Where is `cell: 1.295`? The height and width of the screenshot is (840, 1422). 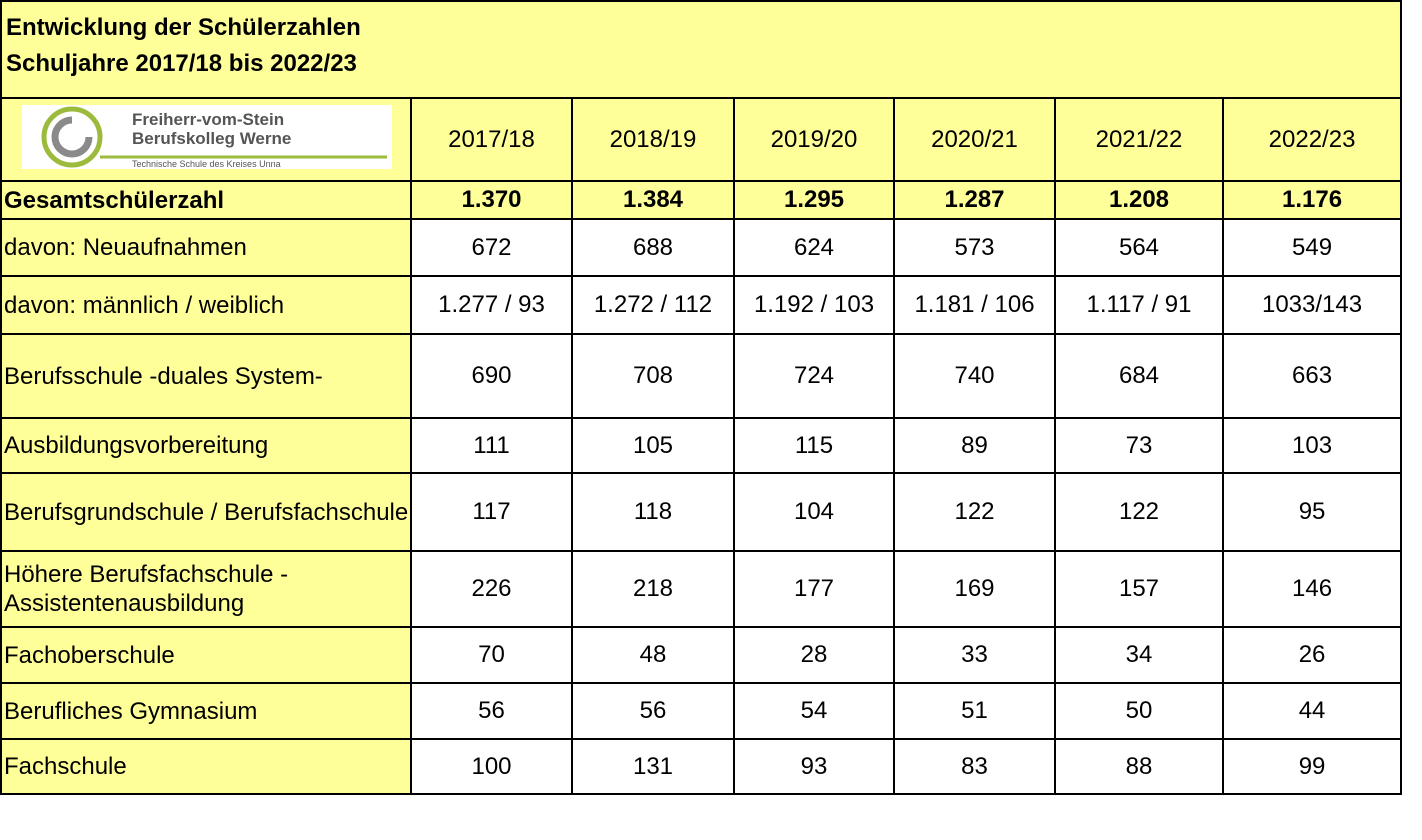 cell: 1.295 is located at coordinates (814, 200).